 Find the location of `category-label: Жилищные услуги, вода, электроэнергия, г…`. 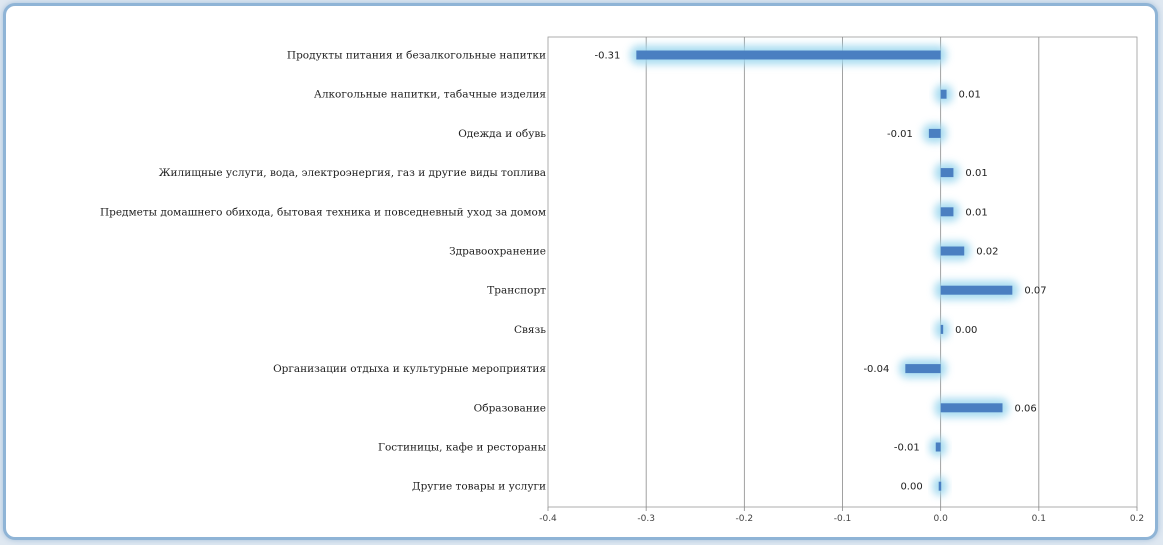

category-label: Жилищные услуги, вода, электроэнергия, г… is located at coordinates (352, 173).